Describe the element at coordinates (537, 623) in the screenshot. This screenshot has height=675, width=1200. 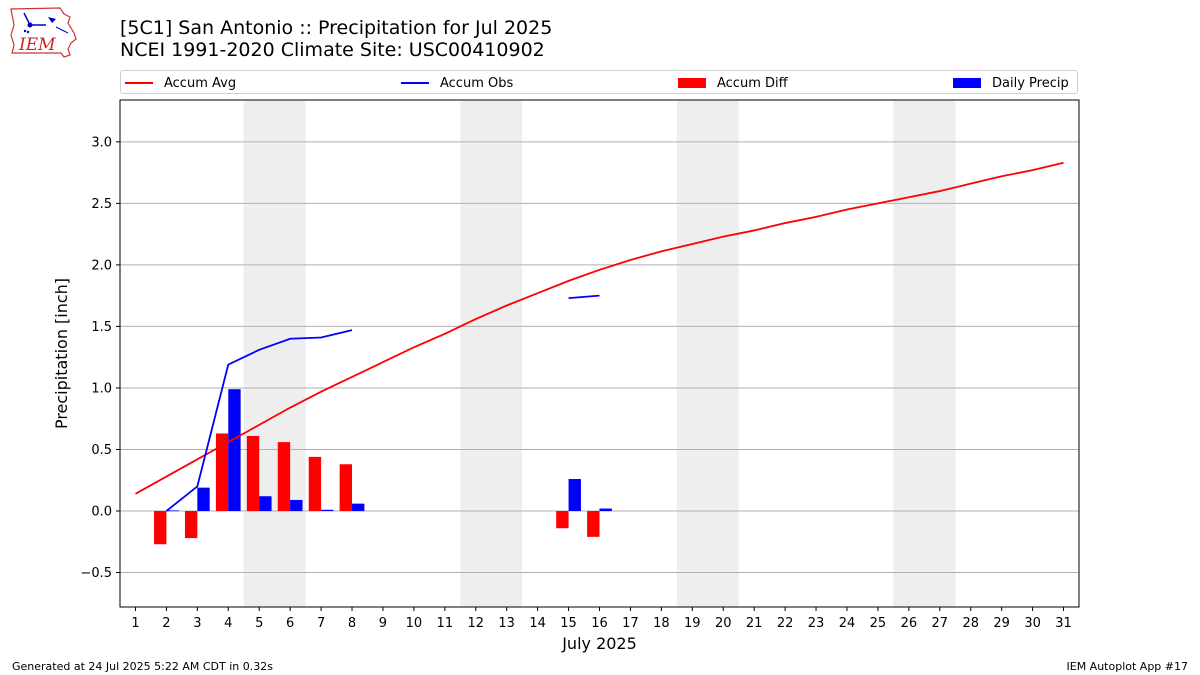
I see `x-tick-label: 14` at that location.